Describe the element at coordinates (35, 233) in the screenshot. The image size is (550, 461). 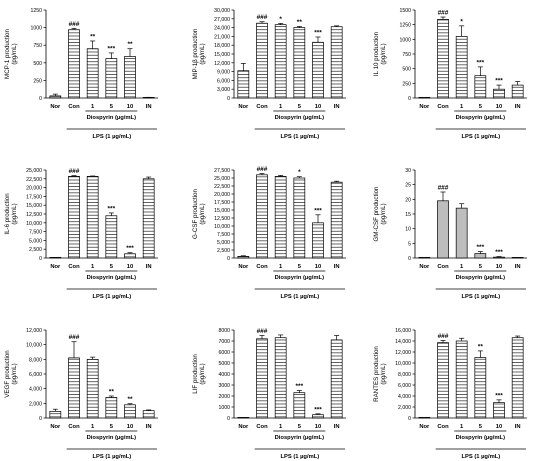
I see `y-tick-label: 7,500` at that location.